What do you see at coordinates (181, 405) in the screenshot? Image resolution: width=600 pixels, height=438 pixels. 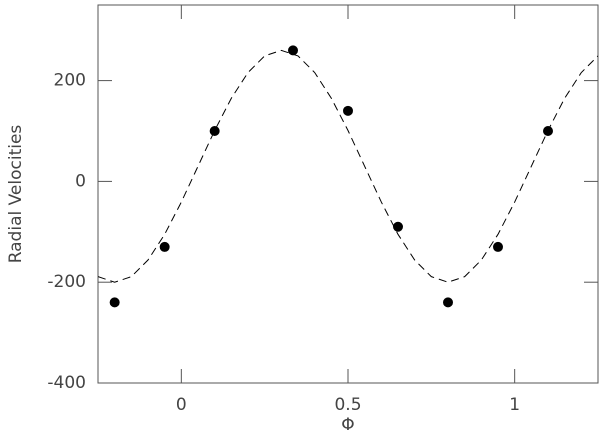 I see `x-tick-label: 0` at bounding box center [181, 405].